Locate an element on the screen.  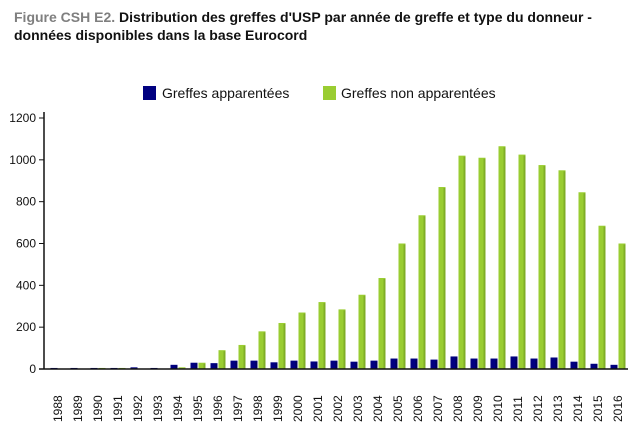
bar-unrelated-2009 is located at coordinates (482, 263).